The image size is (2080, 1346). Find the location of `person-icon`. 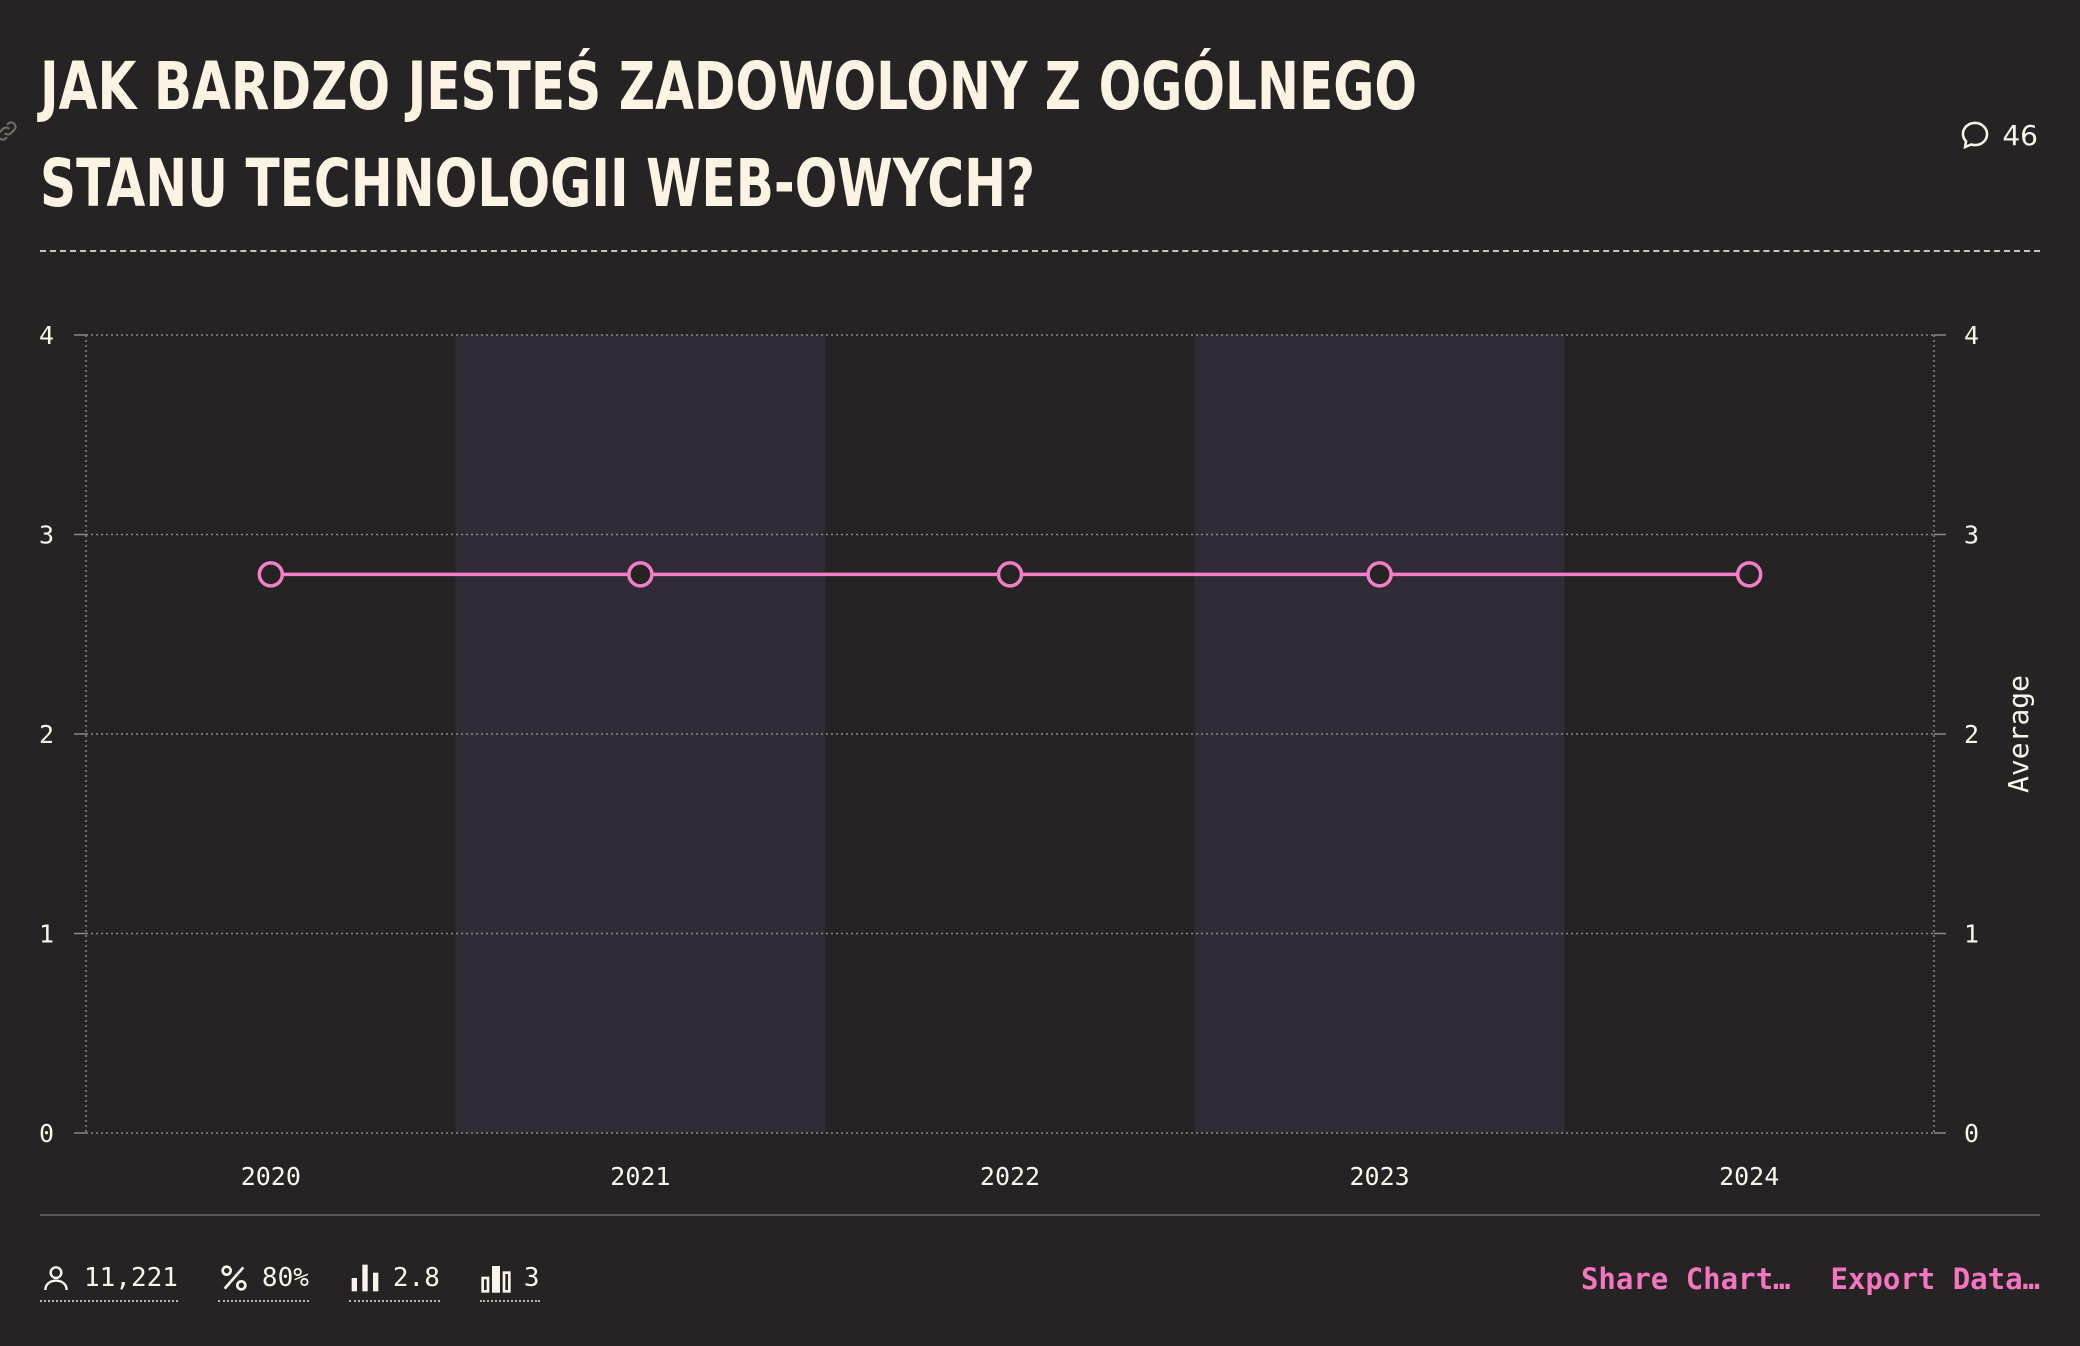

person-icon is located at coordinates (56, 1278).